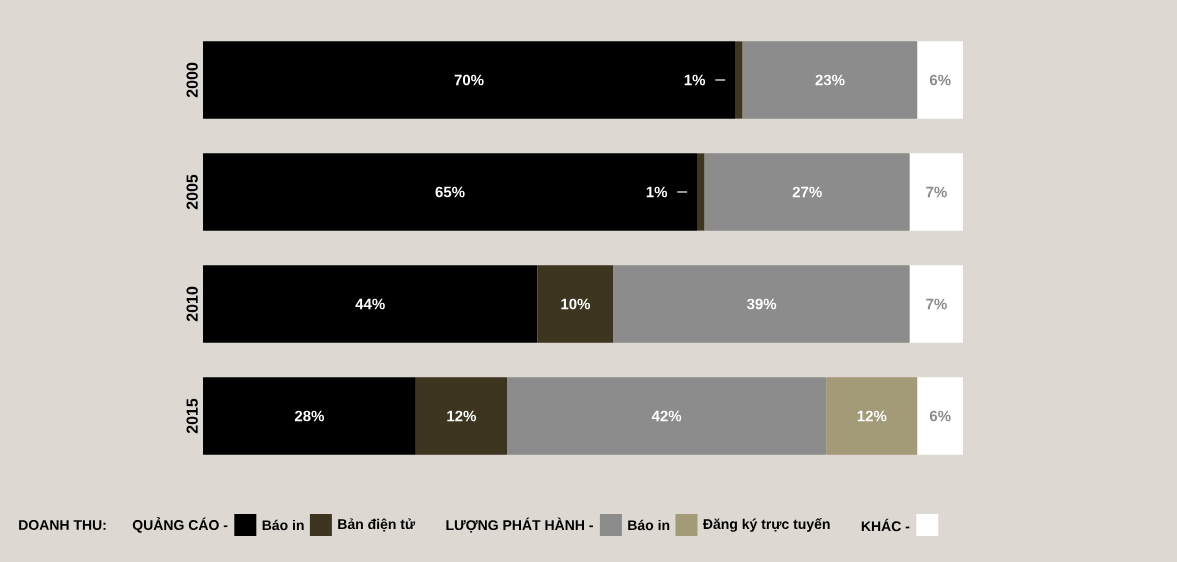 This screenshot has width=1177, height=562. I want to click on text: KHÁC -, so click(885, 525).